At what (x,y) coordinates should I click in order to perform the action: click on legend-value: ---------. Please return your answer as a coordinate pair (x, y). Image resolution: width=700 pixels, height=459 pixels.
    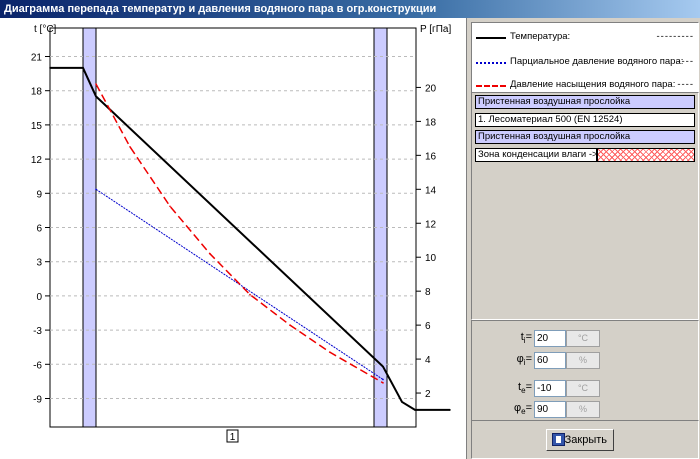
    Looking at the image, I should click on (675, 36).